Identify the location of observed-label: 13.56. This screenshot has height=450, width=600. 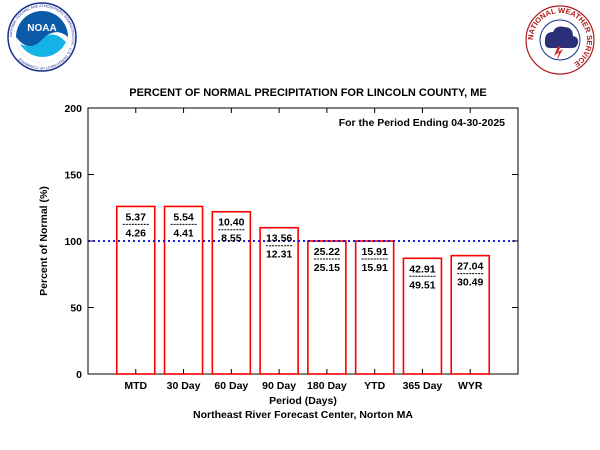
(279, 239).